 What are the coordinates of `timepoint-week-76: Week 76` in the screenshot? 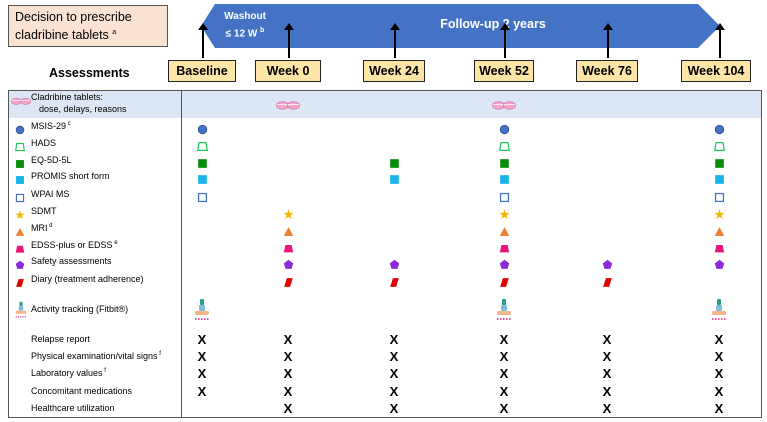 It's located at (607, 71).